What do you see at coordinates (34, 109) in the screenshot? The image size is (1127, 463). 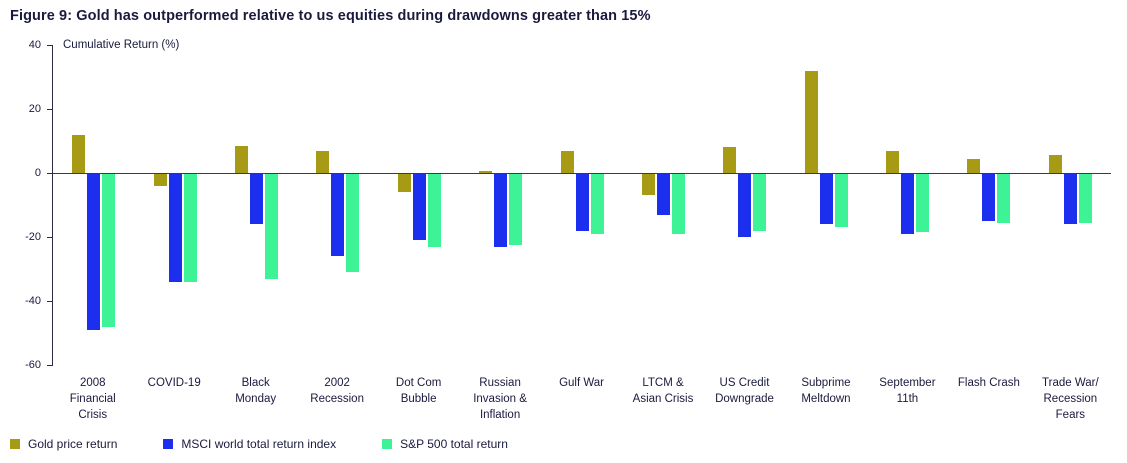 I see `y-tick-label: 20` at bounding box center [34, 109].